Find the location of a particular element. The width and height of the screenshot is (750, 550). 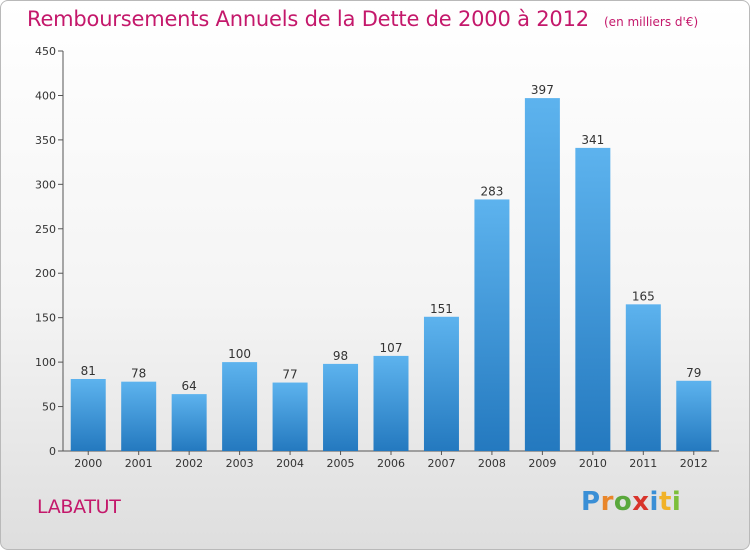

x-tick-label: 2007 is located at coordinates (441, 463).